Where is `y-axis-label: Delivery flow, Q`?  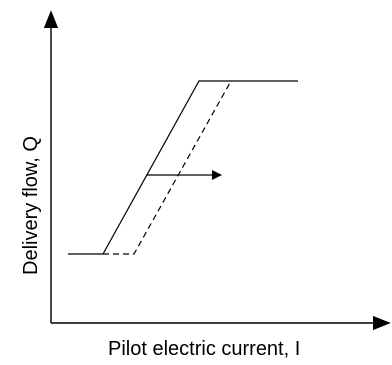
y-axis-label: Delivery flow, Q is located at coordinates (31, 205).